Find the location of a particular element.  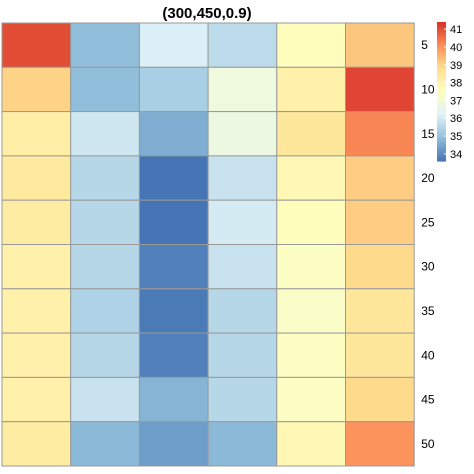

heatmap-cell-r25-c0.25 is located at coordinates (311, 222).